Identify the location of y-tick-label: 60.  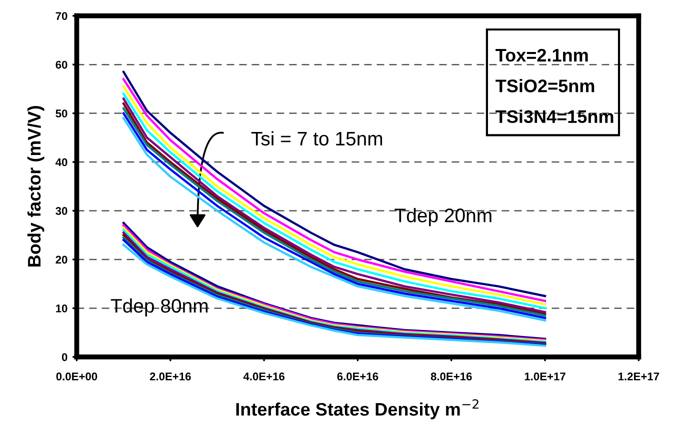
(62, 64).